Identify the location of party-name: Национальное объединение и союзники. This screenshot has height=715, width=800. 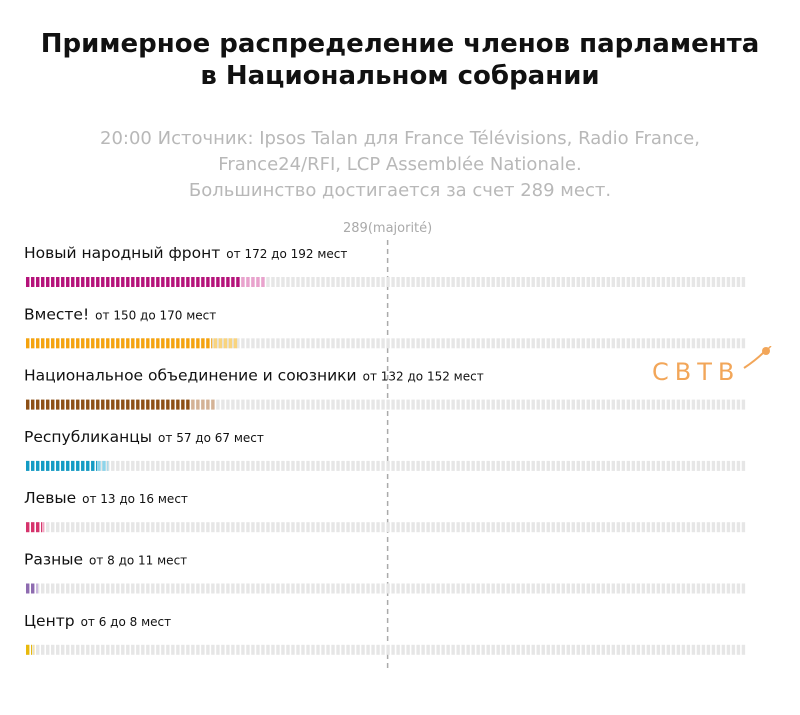
(190, 376).